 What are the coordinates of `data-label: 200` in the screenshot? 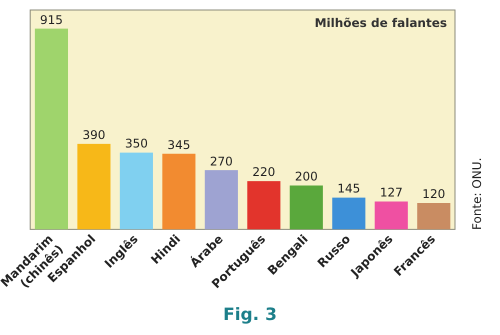 It's located at (306, 177).